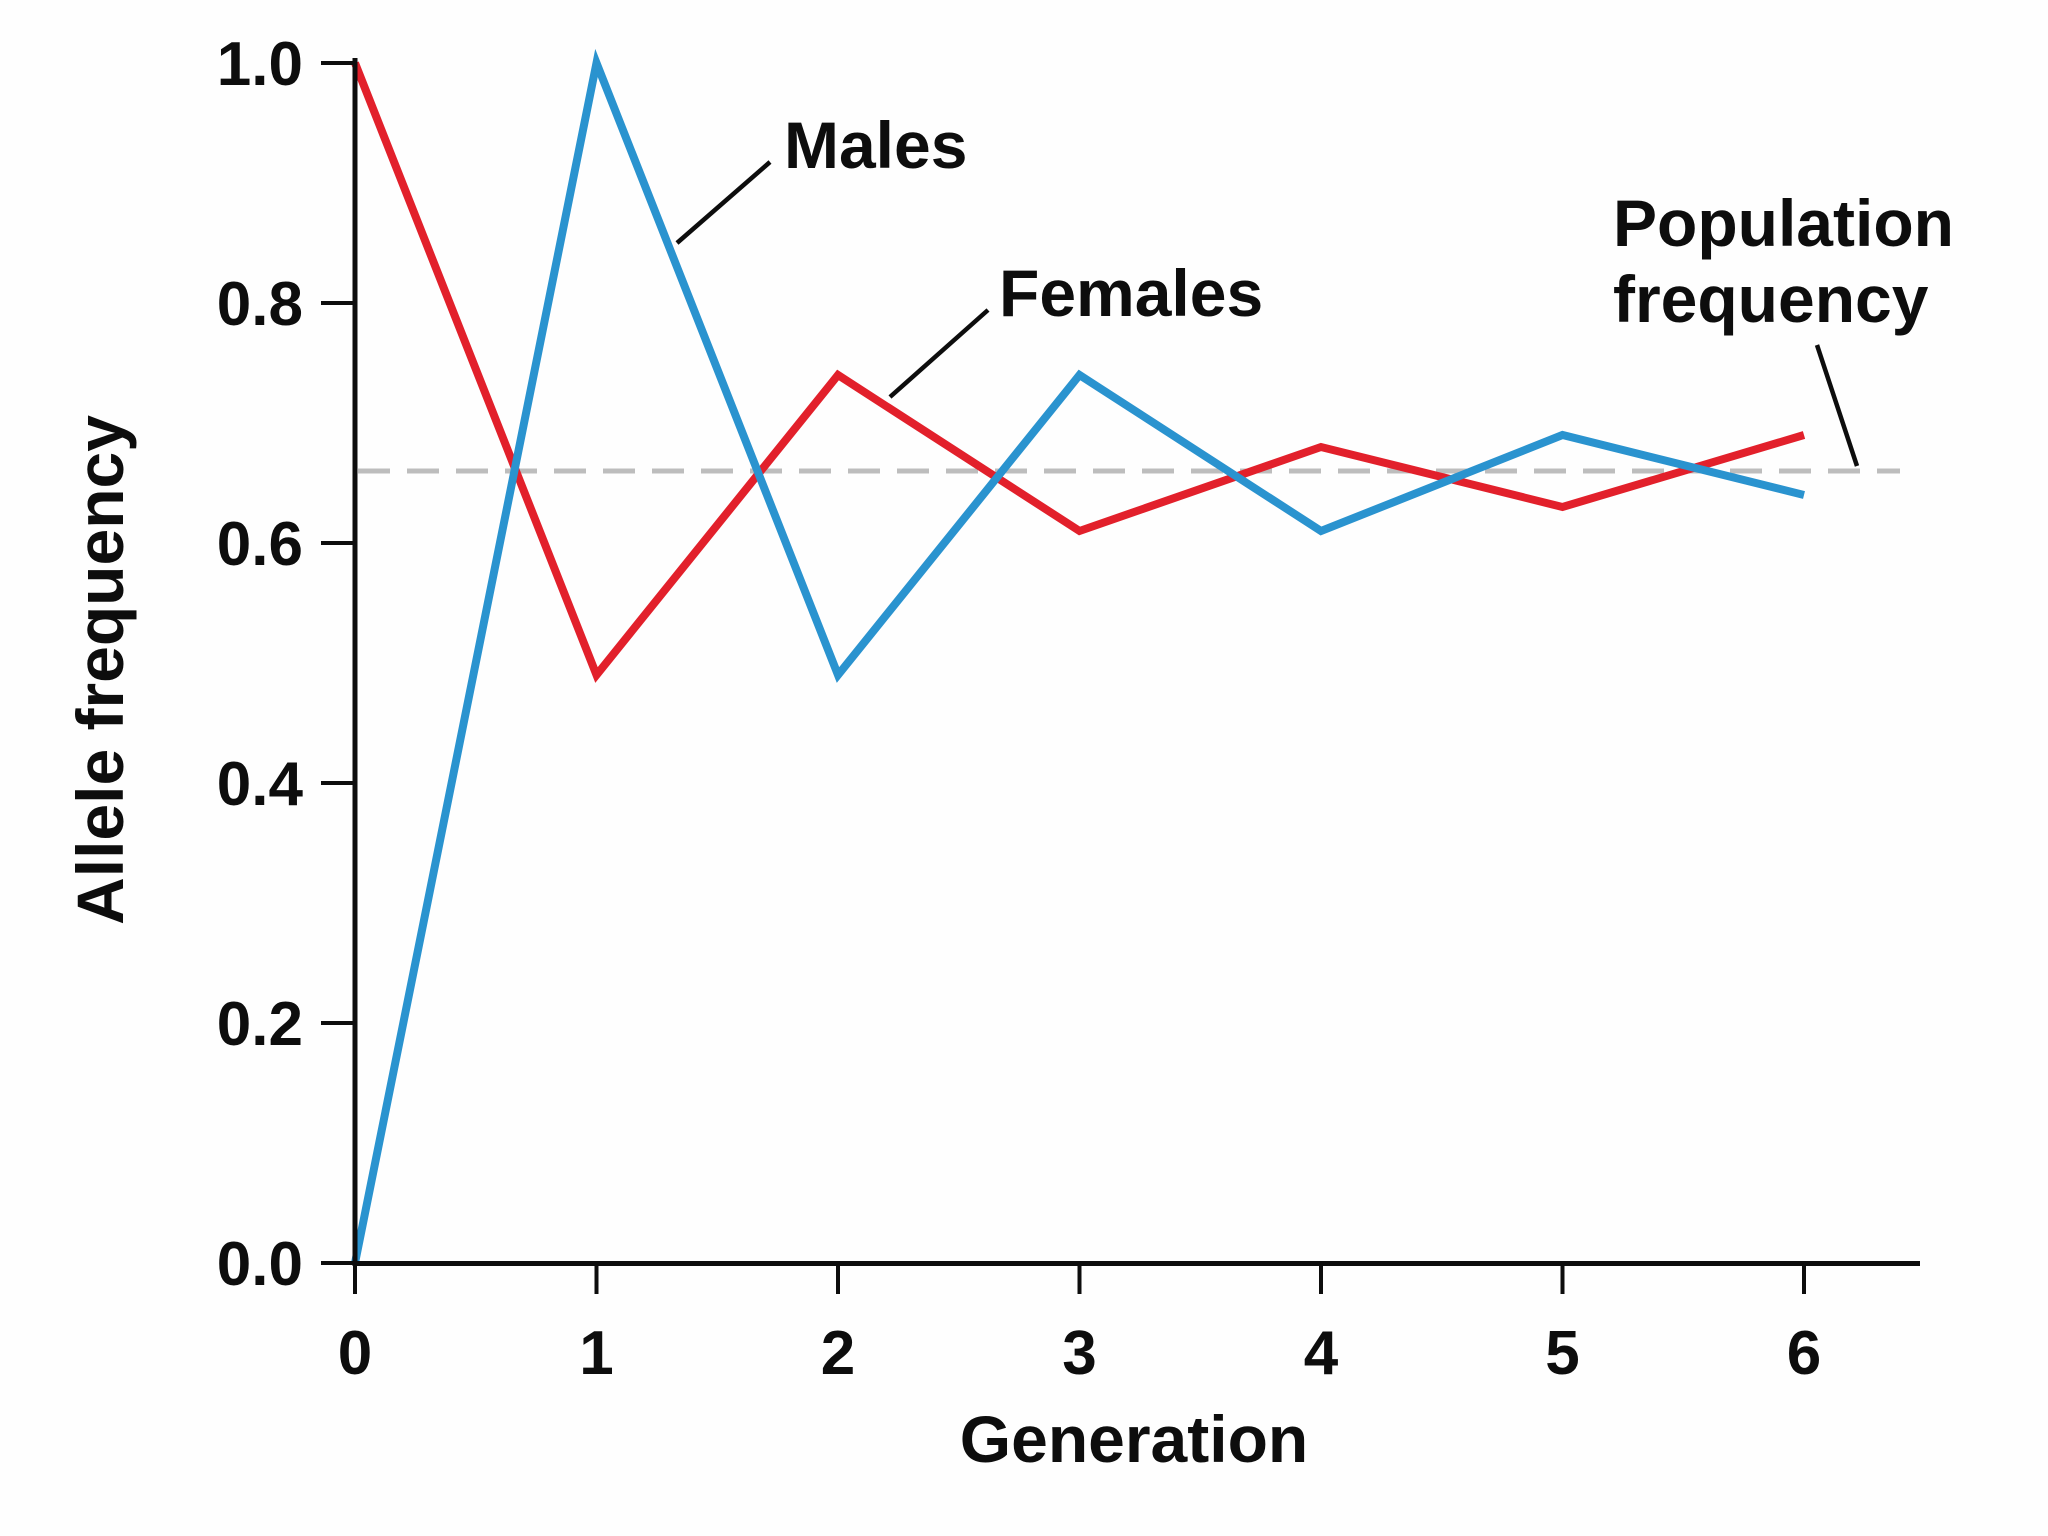 The width and height of the screenshot is (2048, 1536). Describe the element at coordinates (596, 1353) in the screenshot. I see `x-tick-label: 1` at that location.